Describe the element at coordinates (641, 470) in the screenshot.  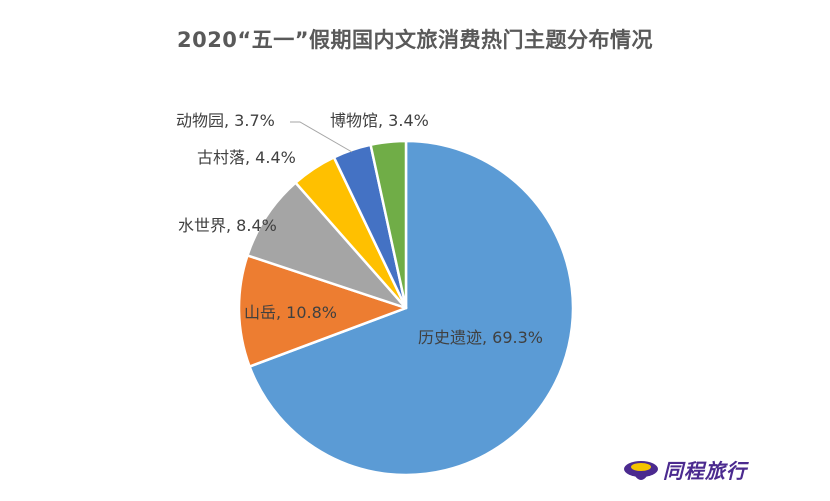
I see `tongcheng-logo-icon` at that location.